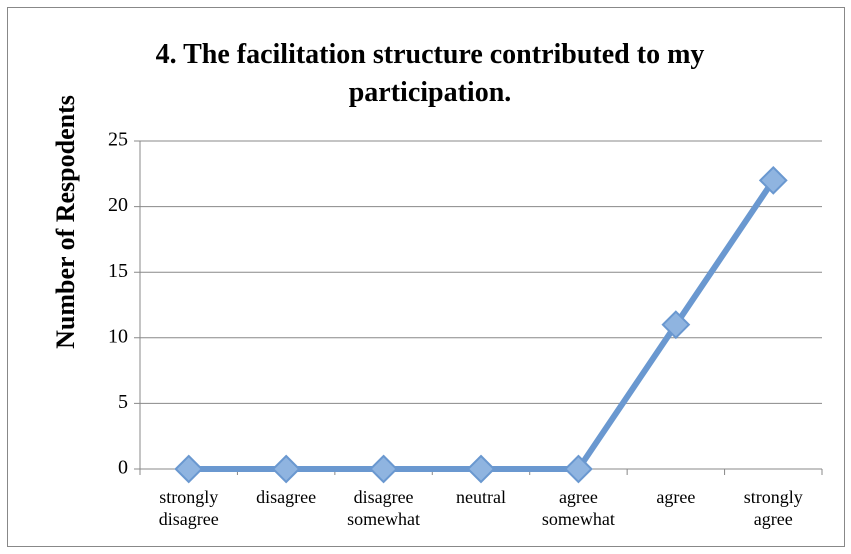 This screenshot has height=554, width=851. What do you see at coordinates (123, 402) in the screenshot?
I see `y-tick-label: 5` at bounding box center [123, 402].